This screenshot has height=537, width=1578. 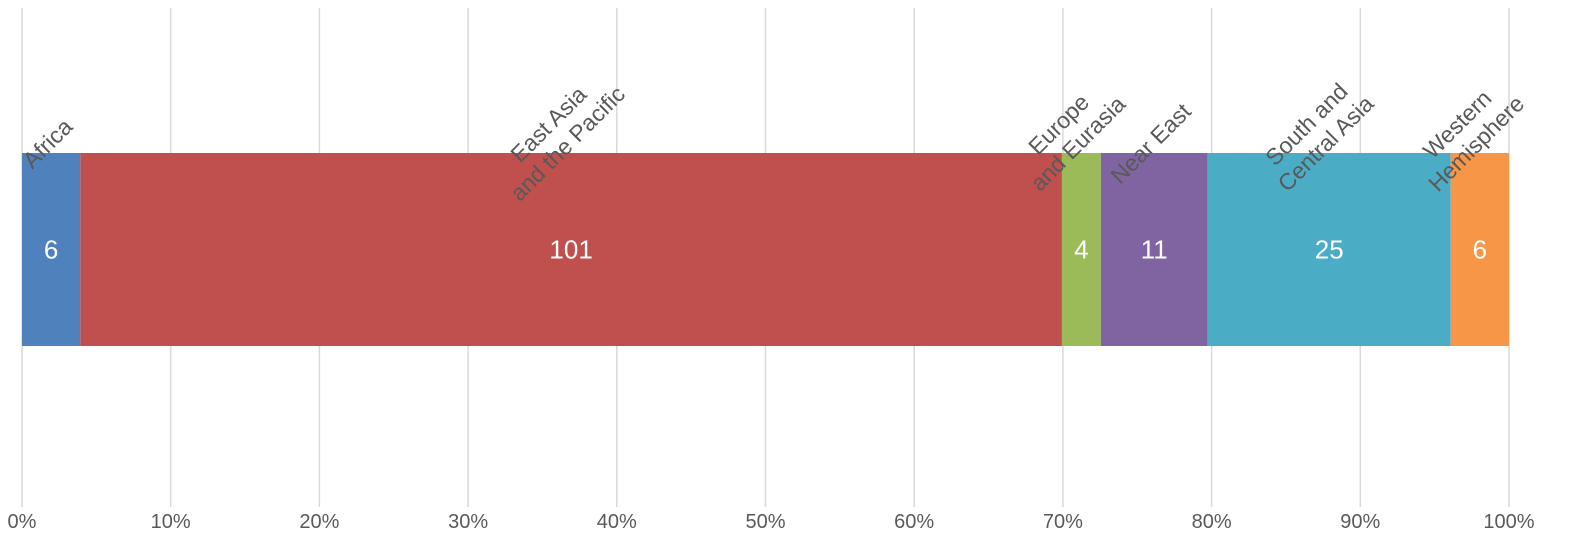 What do you see at coordinates (1212, 522) in the screenshot?
I see `x-tick-label: 80%` at bounding box center [1212, 522].